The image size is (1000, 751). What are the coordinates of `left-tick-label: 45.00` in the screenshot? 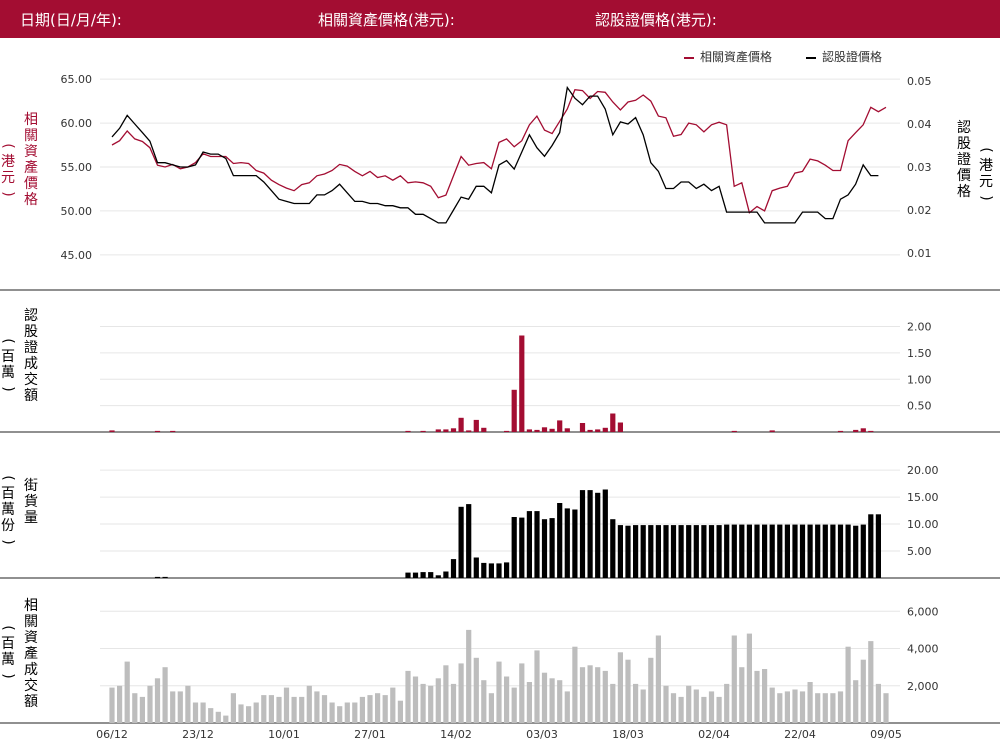 It's located at (77, 255).